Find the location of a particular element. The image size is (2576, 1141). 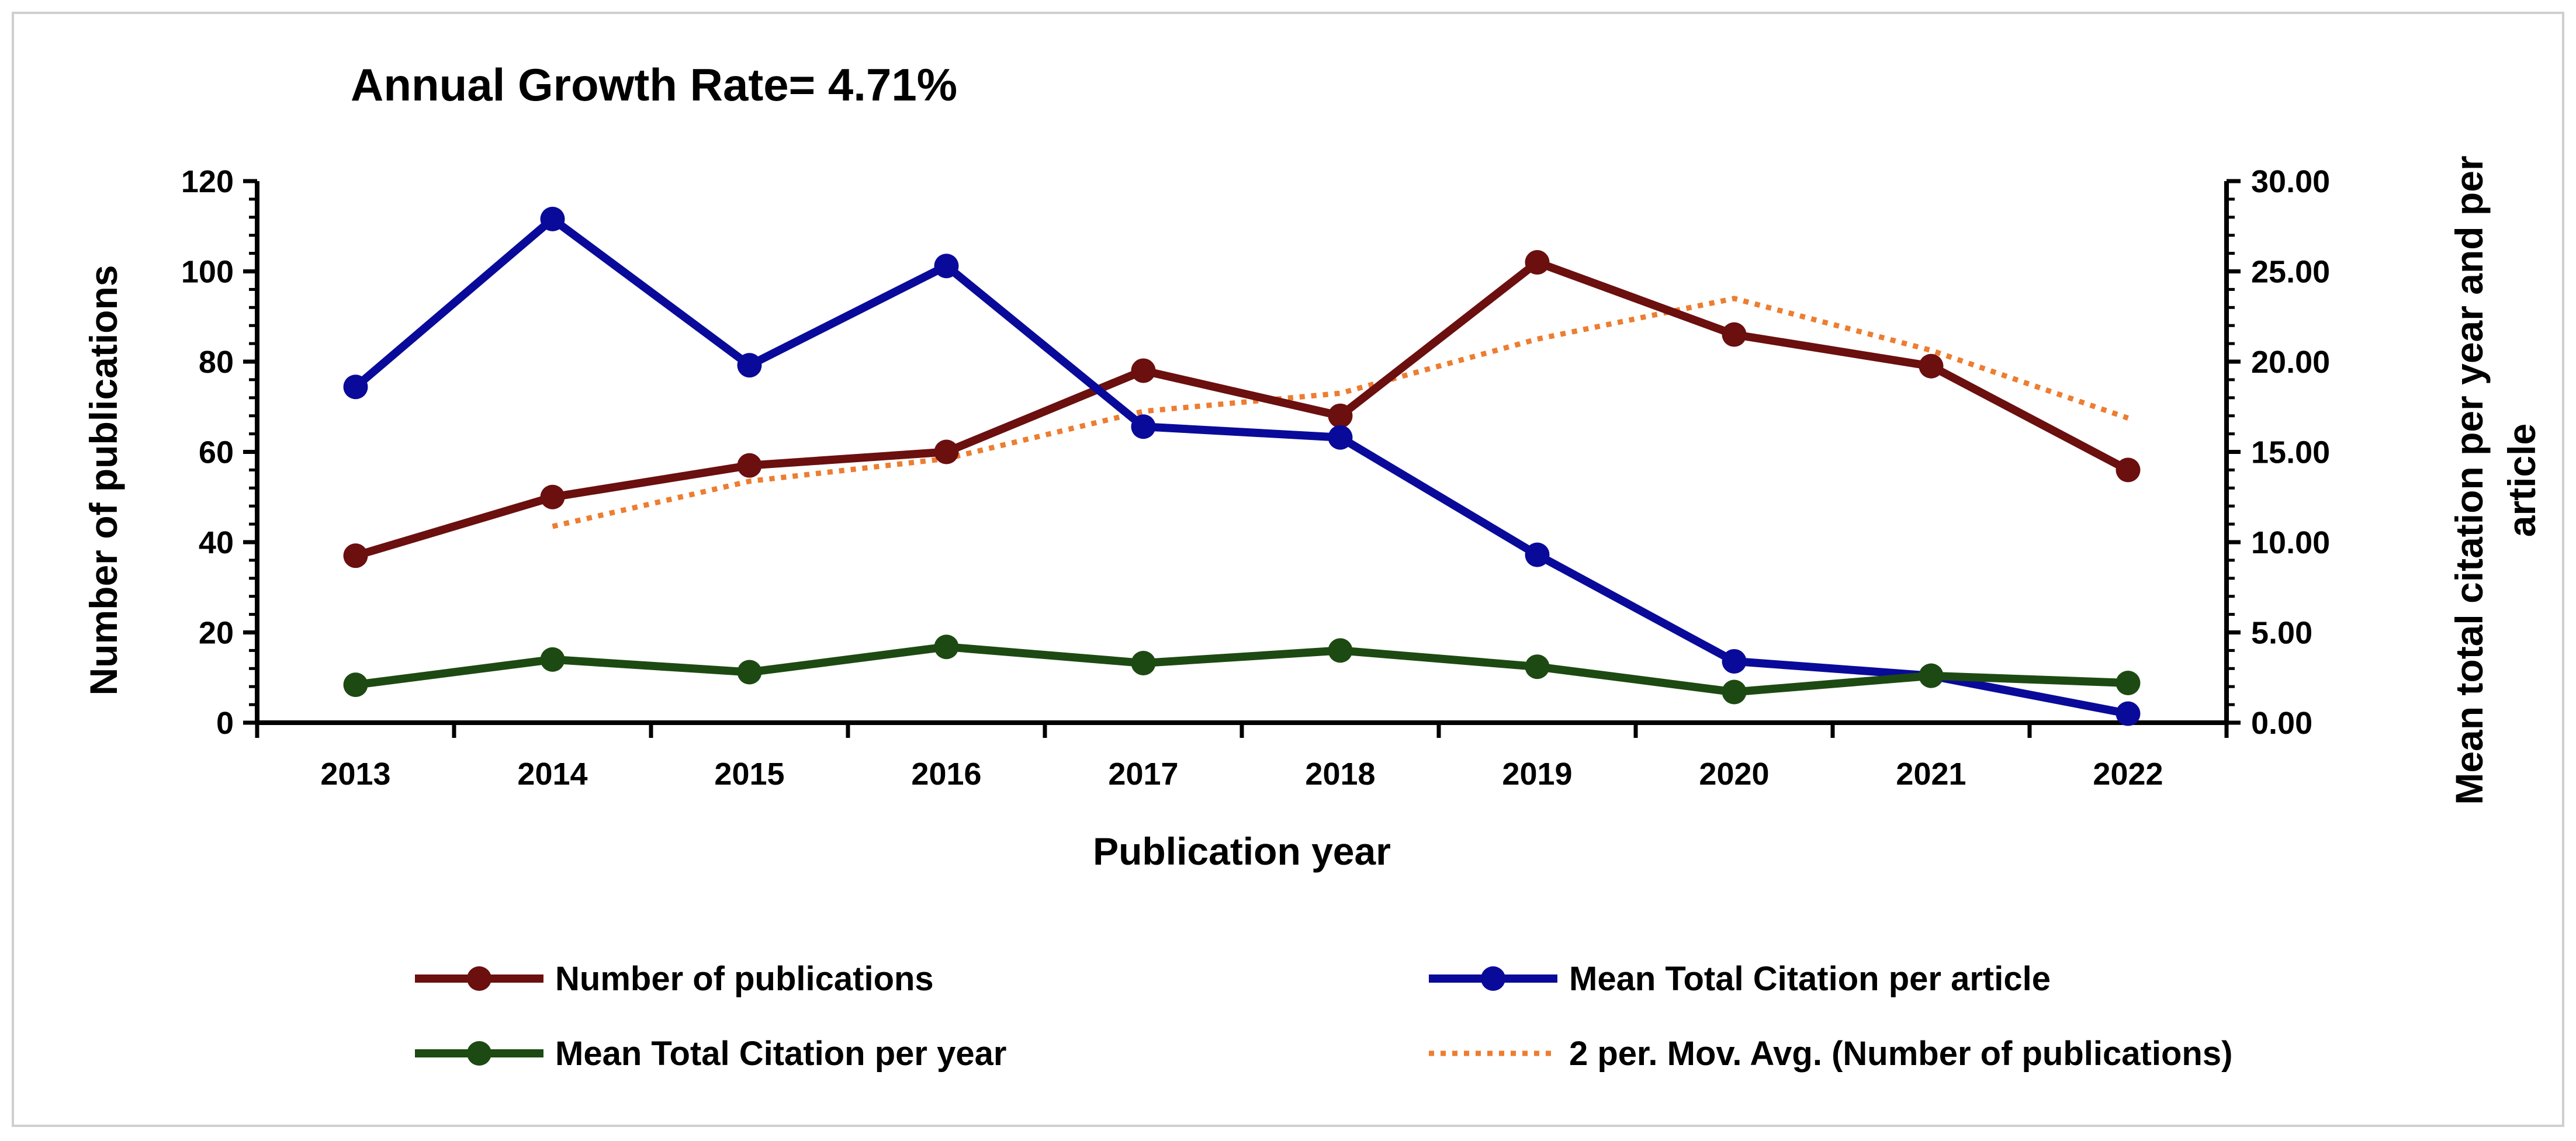

y-tick-label: 40 is located at coordinates (216, 542).